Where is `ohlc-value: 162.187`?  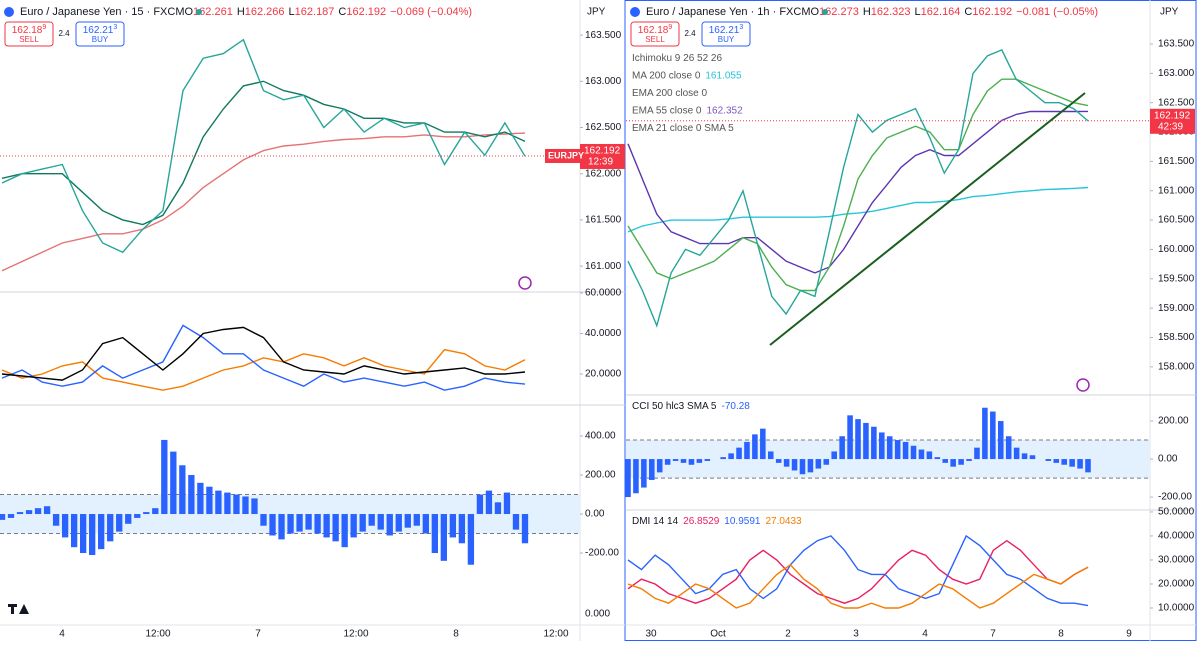 ohlc-value: 162.187 is located at coordinates (315, 12).